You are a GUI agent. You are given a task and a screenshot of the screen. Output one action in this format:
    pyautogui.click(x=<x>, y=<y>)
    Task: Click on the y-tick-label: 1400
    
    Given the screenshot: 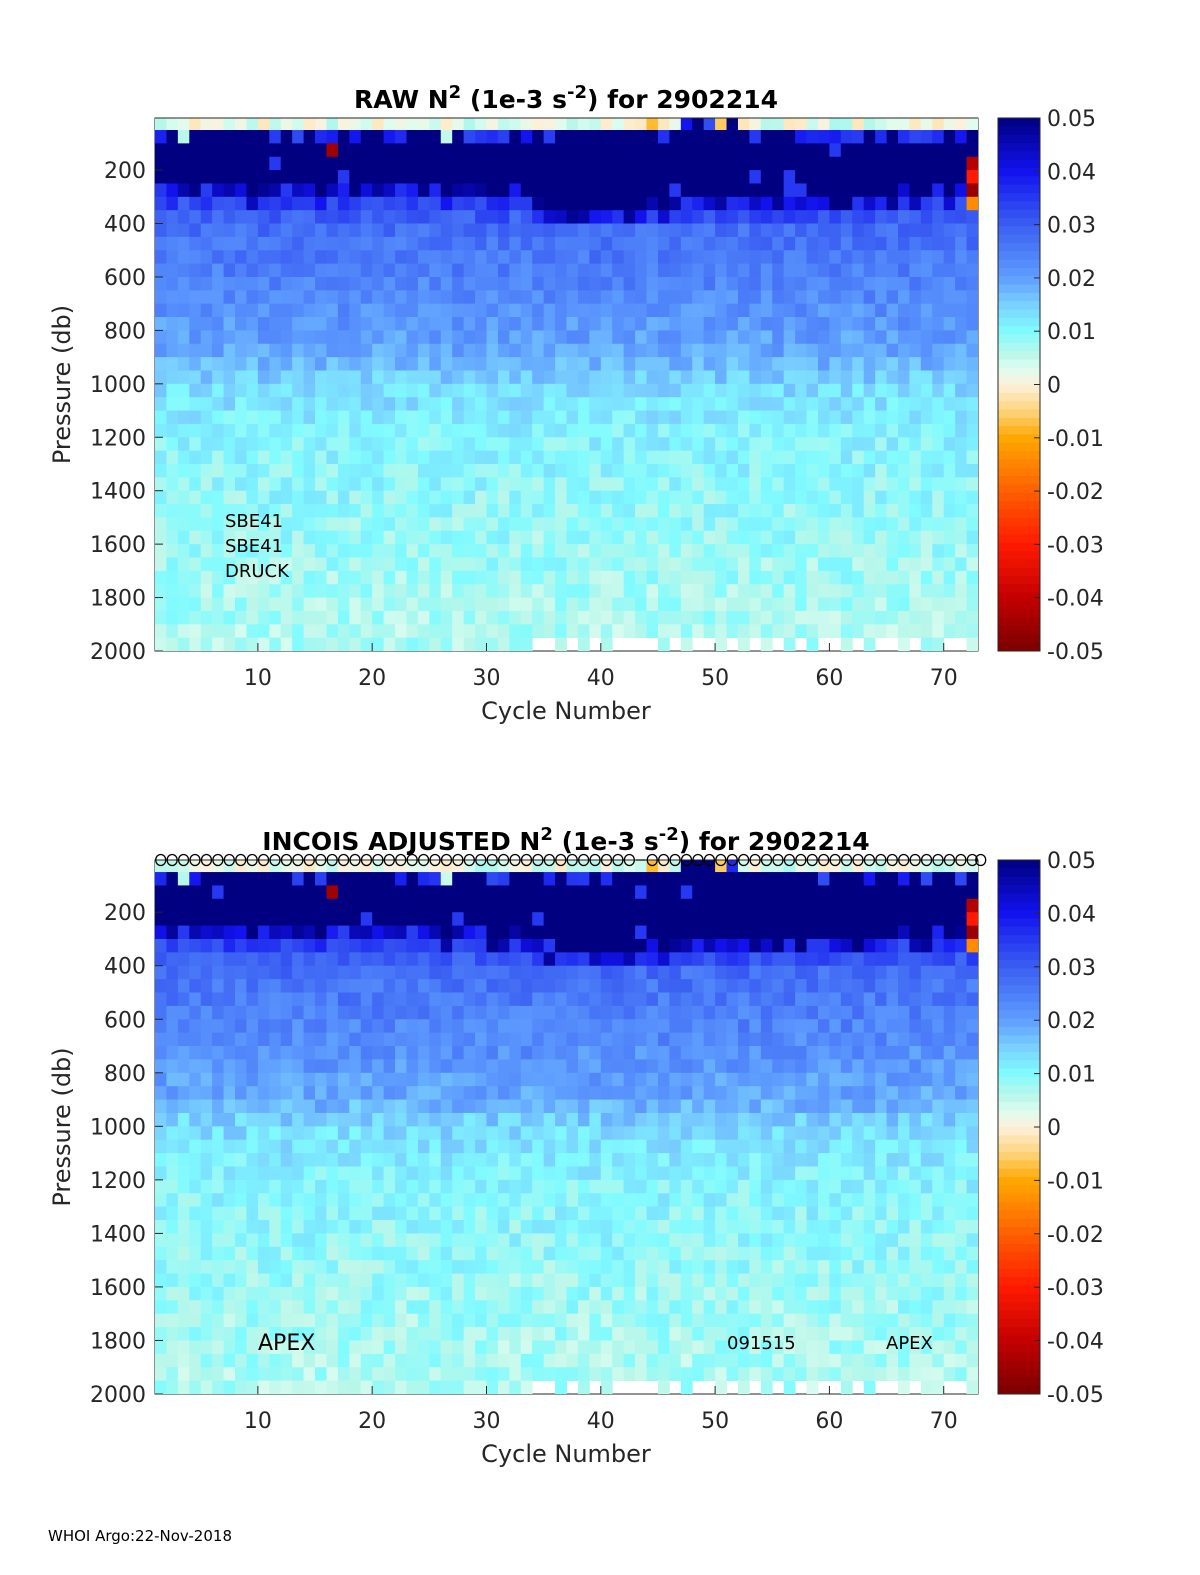 What is the action you would take?
    pyautogui.click(x=118, y=492)
    